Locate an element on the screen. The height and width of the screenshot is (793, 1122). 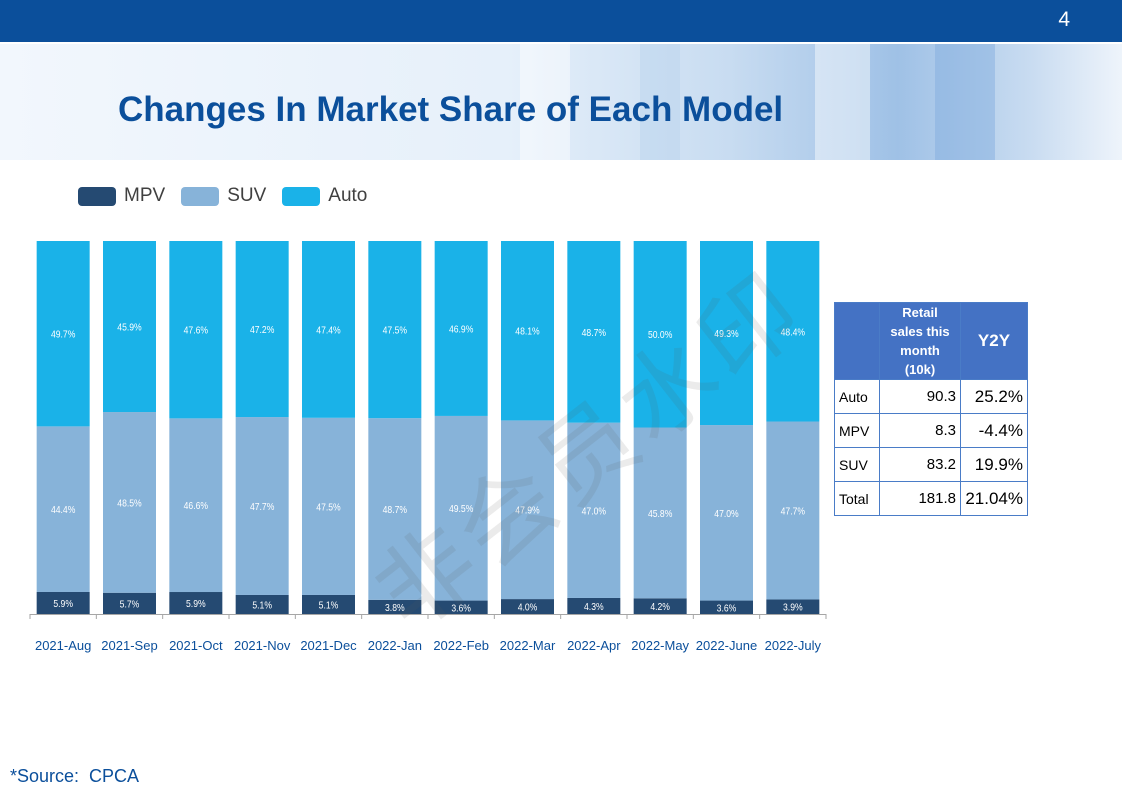
data-label: 4.3% is located at coordinates (594, 607).